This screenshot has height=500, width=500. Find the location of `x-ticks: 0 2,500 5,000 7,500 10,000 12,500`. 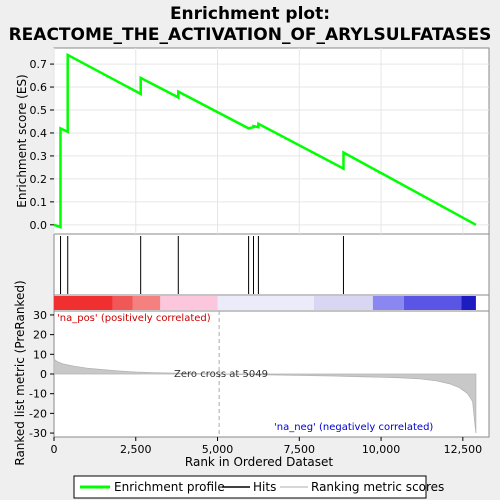

x-ticks: 0 2,500 5,000 7,500 10,000 12,500 is located at coordinates (267, 446).